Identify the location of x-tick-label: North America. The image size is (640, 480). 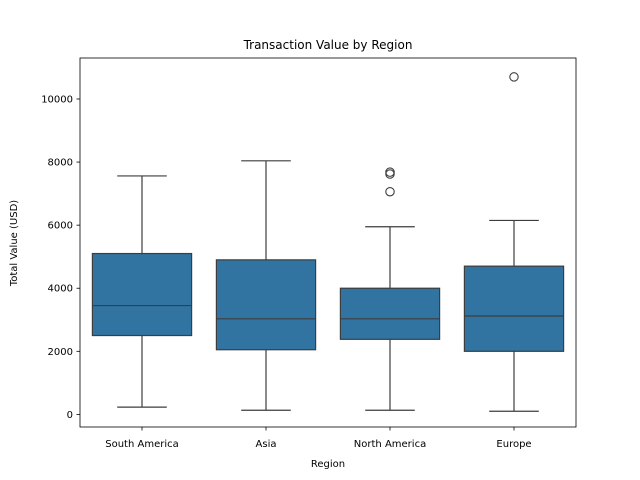
(390, 444).